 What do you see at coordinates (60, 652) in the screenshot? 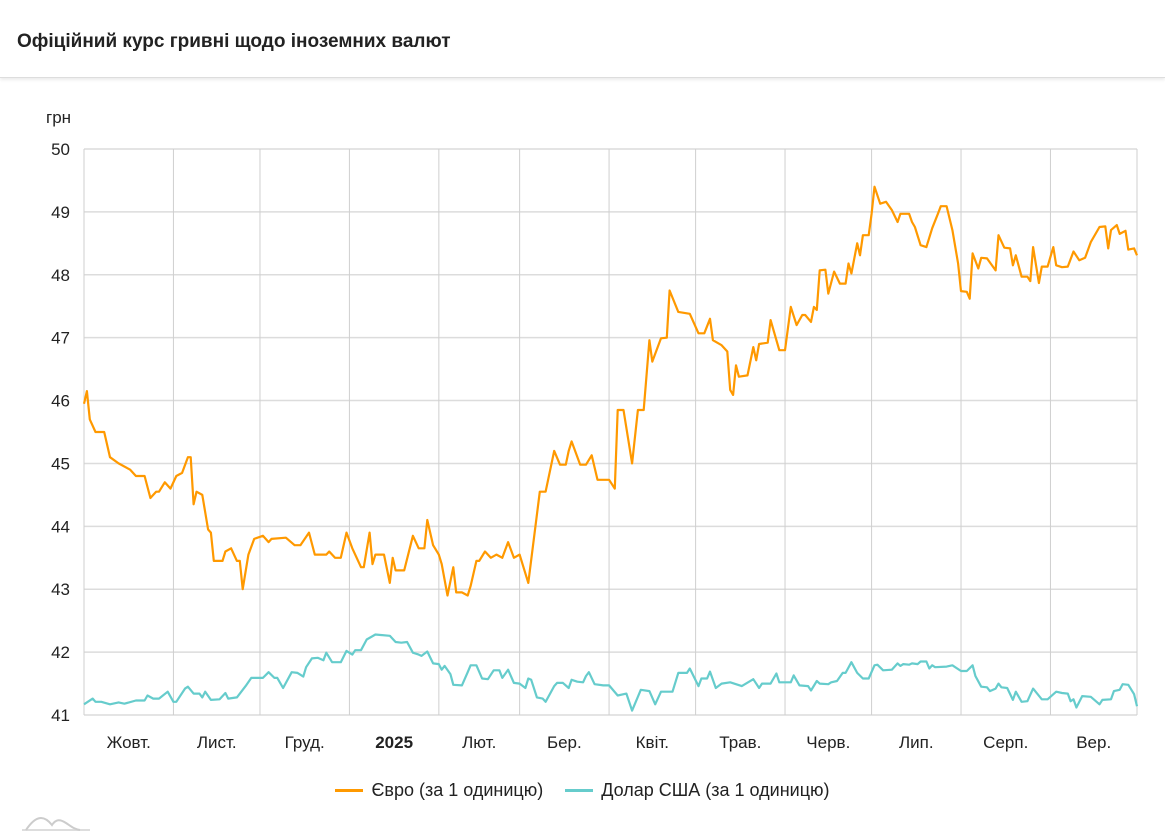
I see `y-tick-label: 42` at bounding box center [60, 652].